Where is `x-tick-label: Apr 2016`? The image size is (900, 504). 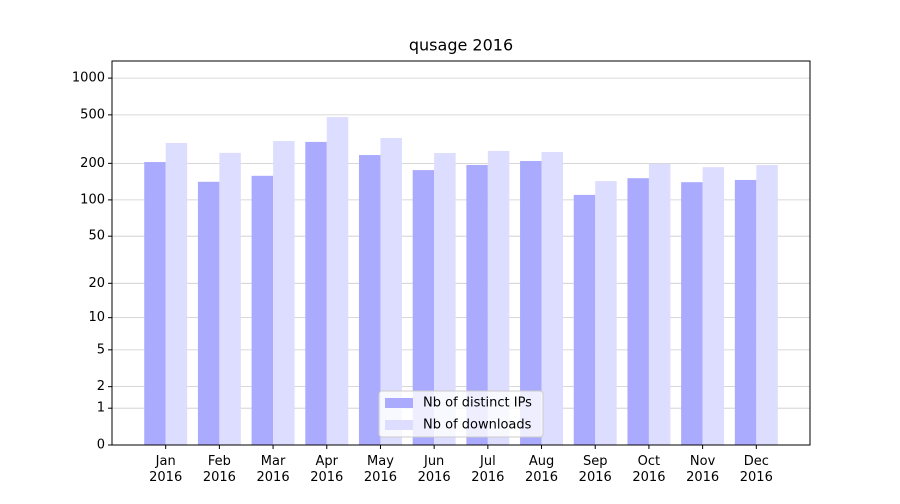 x-tick-label: Apr 2016 is located at coordinates (326, 469).